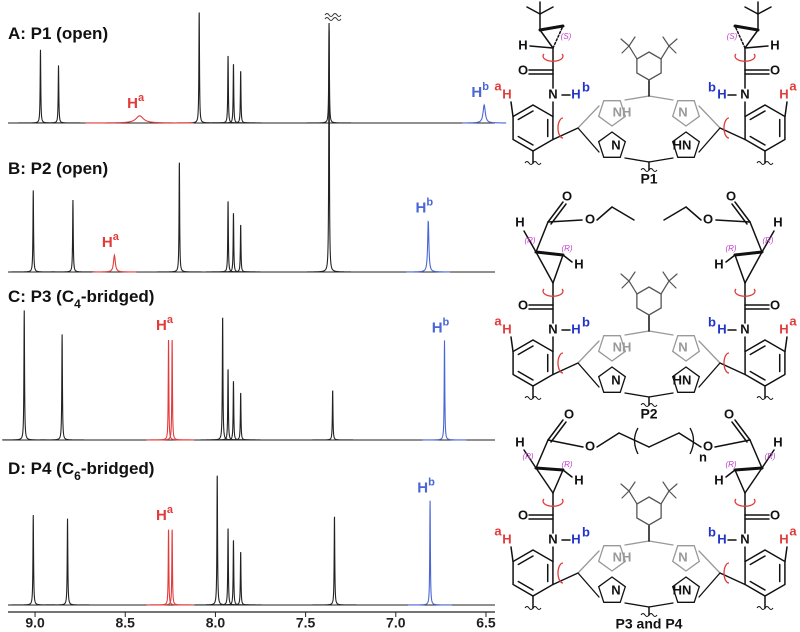  Describe the element at coordinates (708, 445) in the screenshot. I see `atom-label: O` at that location.